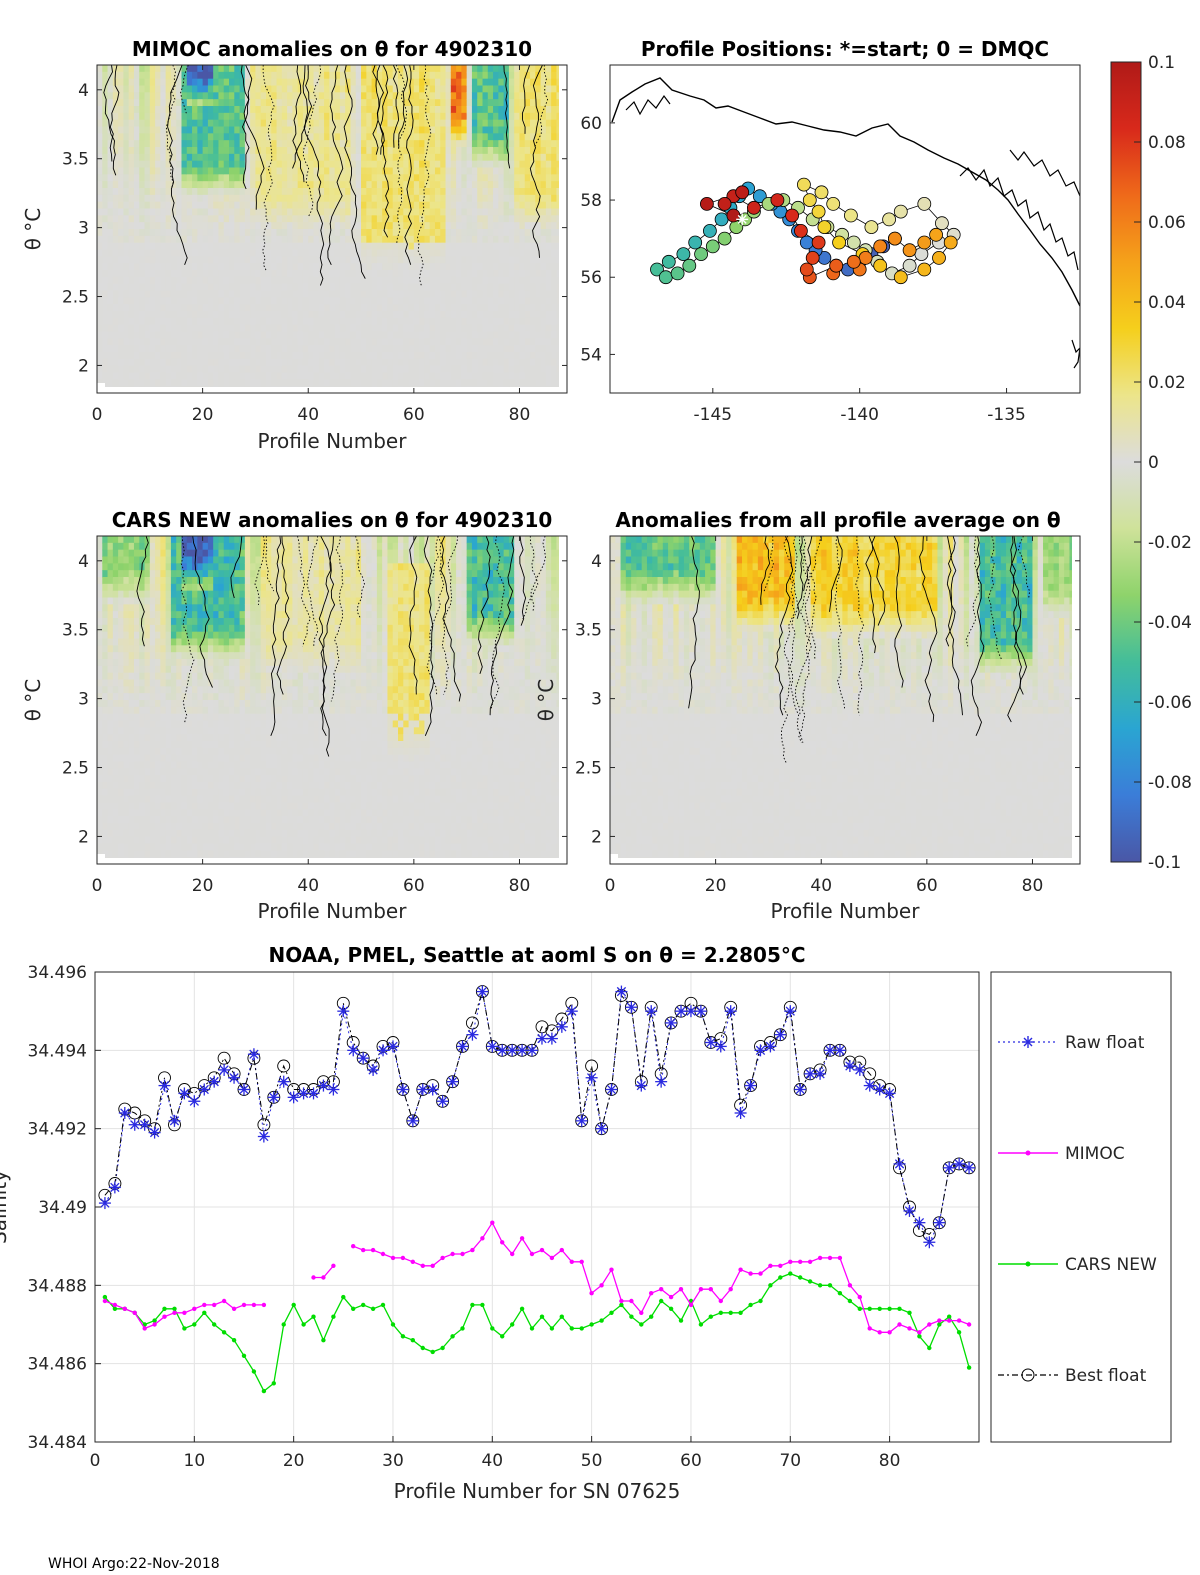 The width and height of the screenshot is (1200, 1575). Describe the element at coordinates (97, 415) in the screenshot. I see `x-tick-label: 0` at that location.